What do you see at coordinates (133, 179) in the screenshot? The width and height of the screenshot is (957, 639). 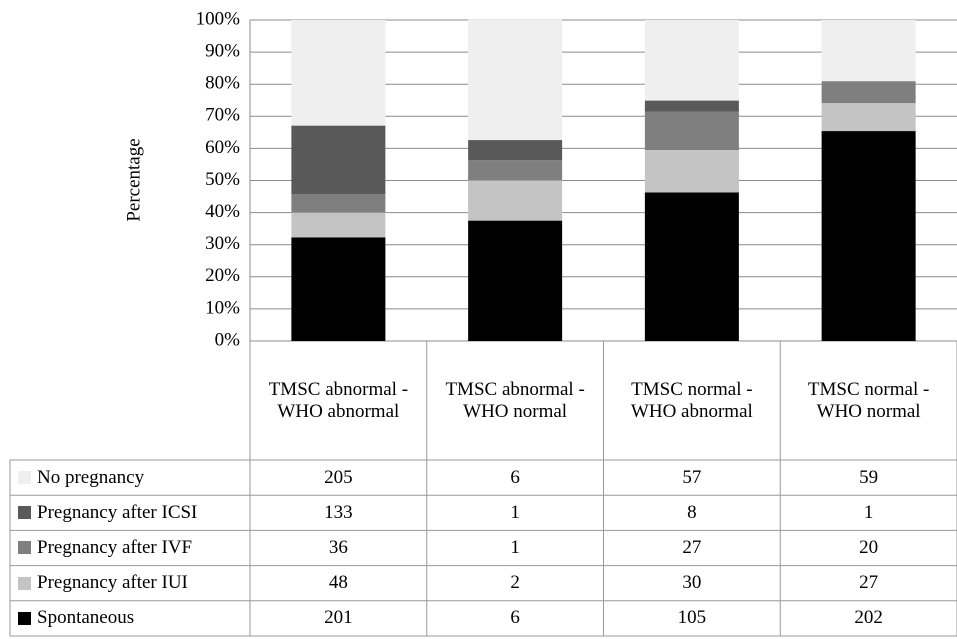 I see `y-axis-label: Percentage` at bounding box center [133, 179].